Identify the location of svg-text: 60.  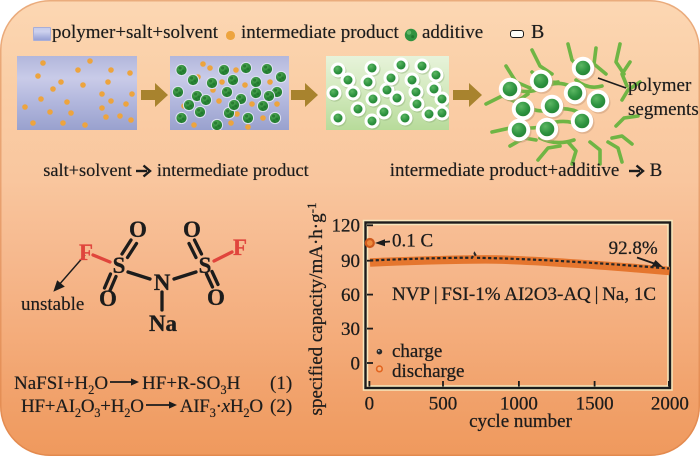
(350, 295).